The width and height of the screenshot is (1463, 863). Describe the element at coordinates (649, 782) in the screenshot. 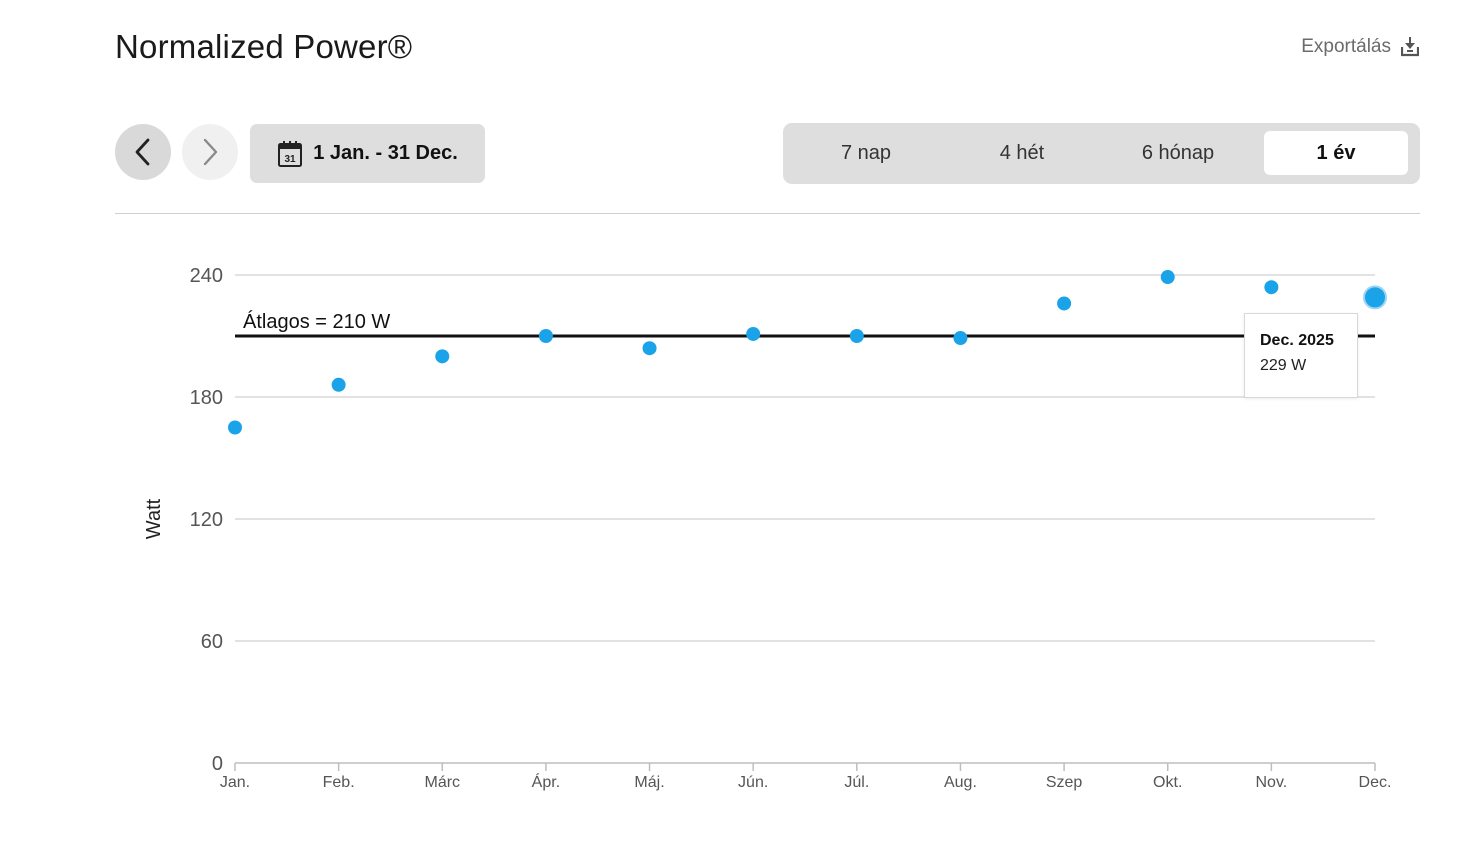

I see `x-tick-label: Máj.` at that location.